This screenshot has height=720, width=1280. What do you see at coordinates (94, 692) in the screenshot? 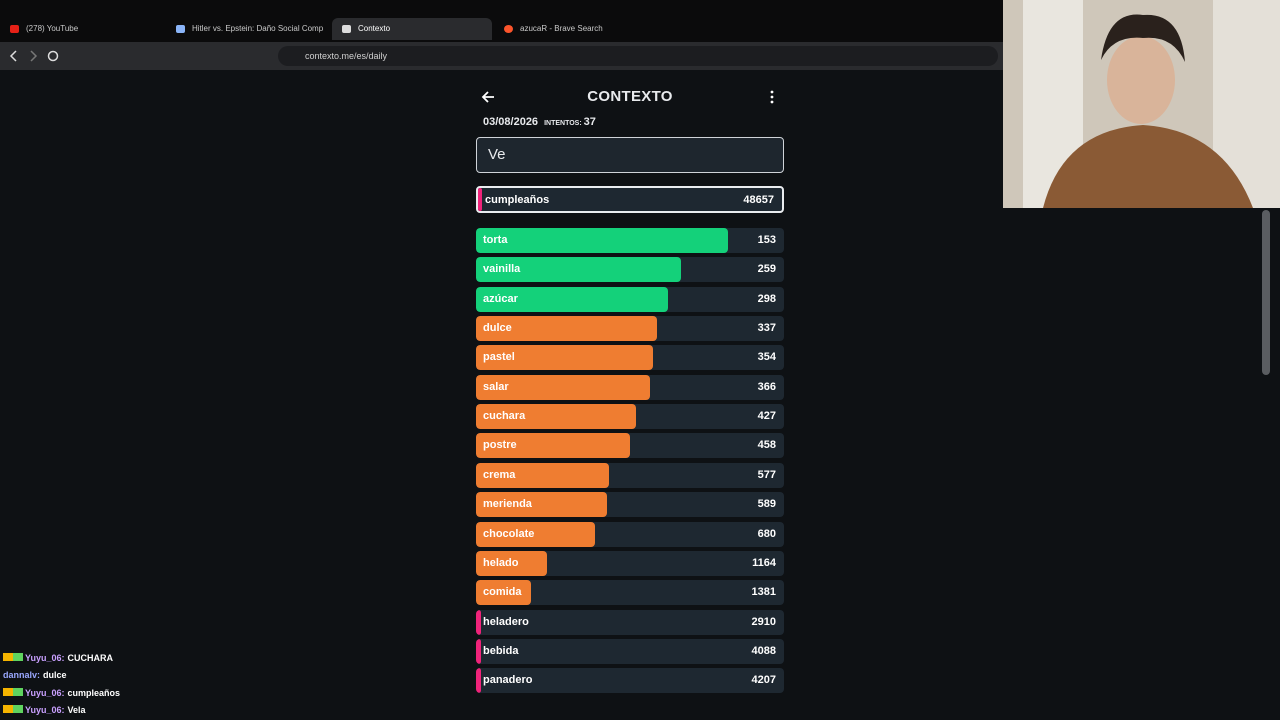
I see `chat-text: cumpleaños` at bounding box center [94, 692].